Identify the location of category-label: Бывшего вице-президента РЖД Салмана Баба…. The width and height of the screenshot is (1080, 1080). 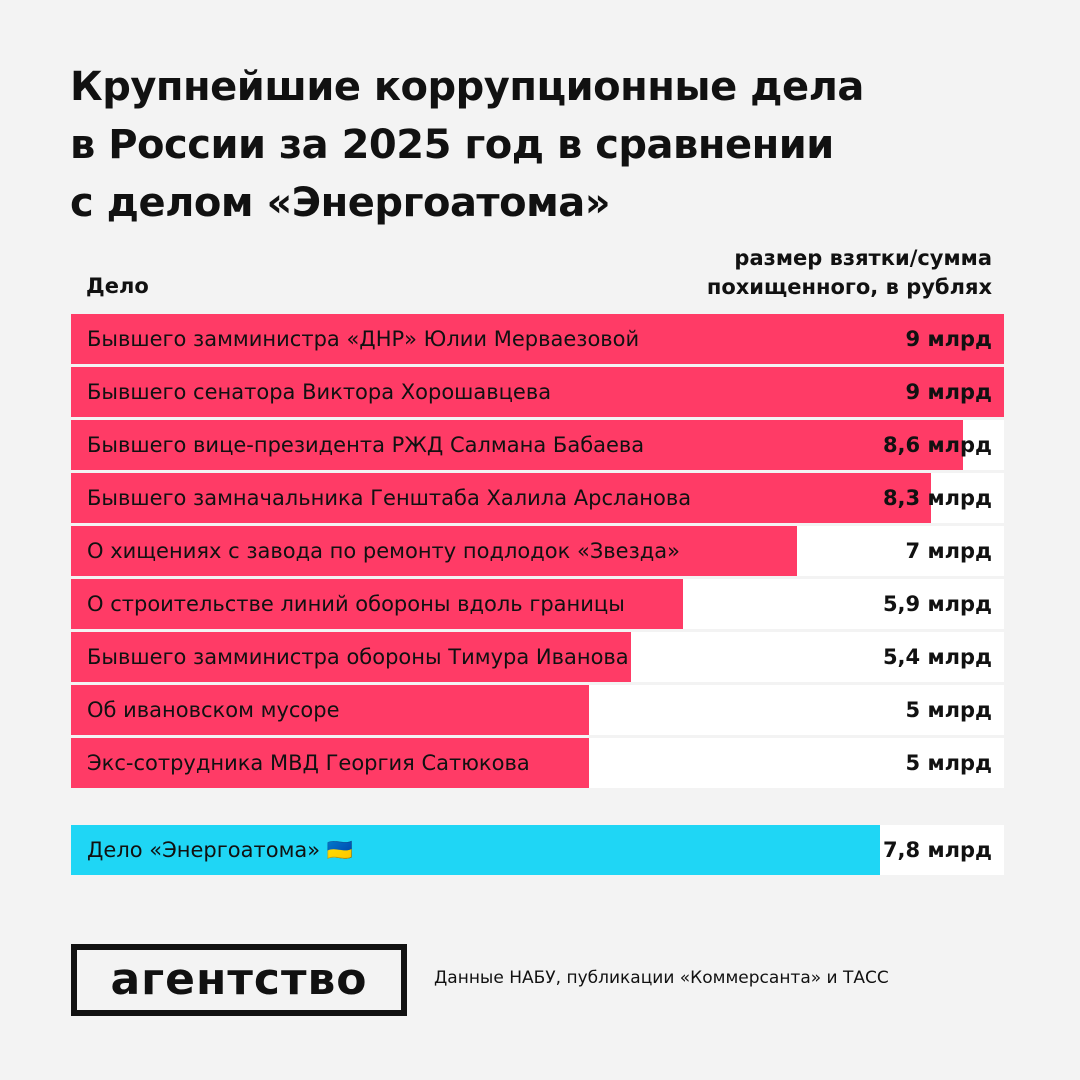
(366, 445).